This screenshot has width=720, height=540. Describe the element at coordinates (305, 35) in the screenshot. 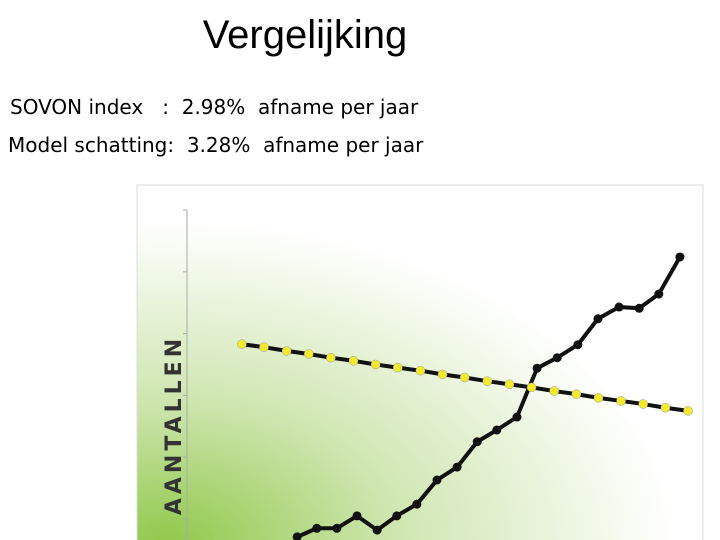

I see `chart-title: Vergelijking` at that location.